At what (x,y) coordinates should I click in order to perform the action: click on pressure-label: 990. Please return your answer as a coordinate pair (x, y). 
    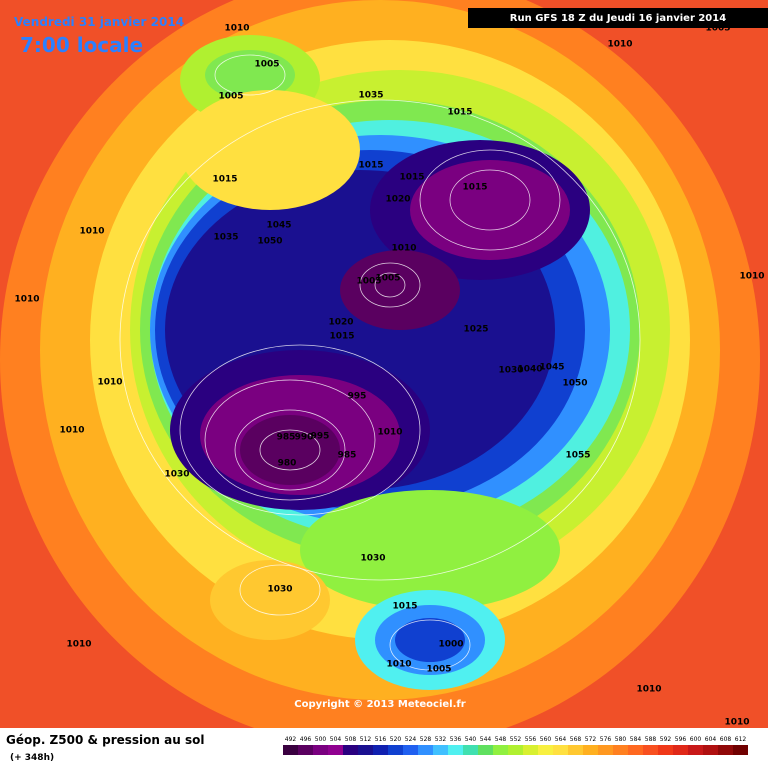
    Looking at the image, I should click on (304, 438).